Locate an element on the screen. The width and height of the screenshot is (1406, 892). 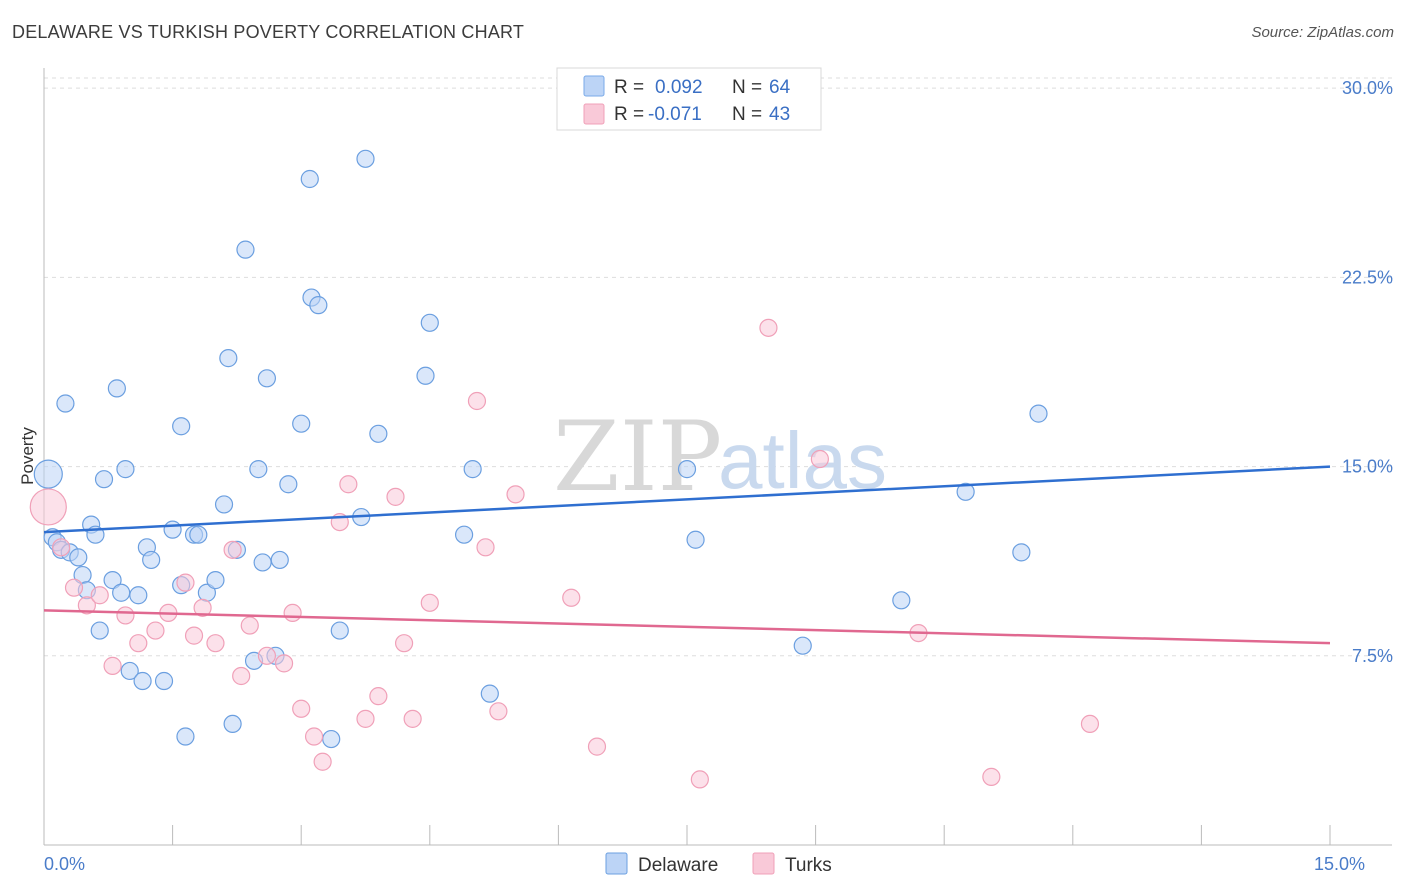
series-legend-swatch-turks is located at coordinates (763, 863).